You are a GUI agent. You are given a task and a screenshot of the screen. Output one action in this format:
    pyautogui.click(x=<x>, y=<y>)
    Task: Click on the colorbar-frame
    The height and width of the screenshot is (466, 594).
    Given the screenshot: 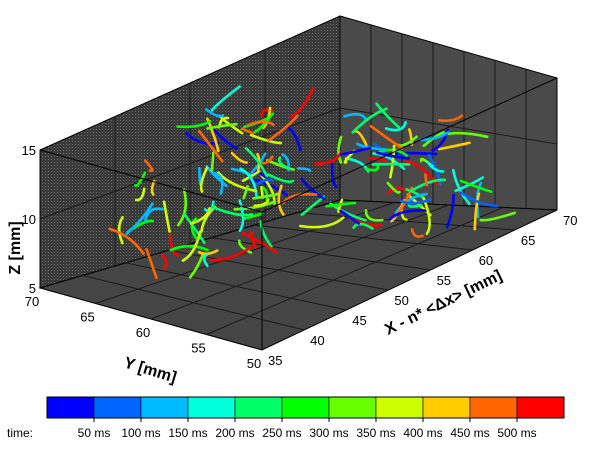 What is the action you would take?
    pyautogui.click(x=305, y=407)
    